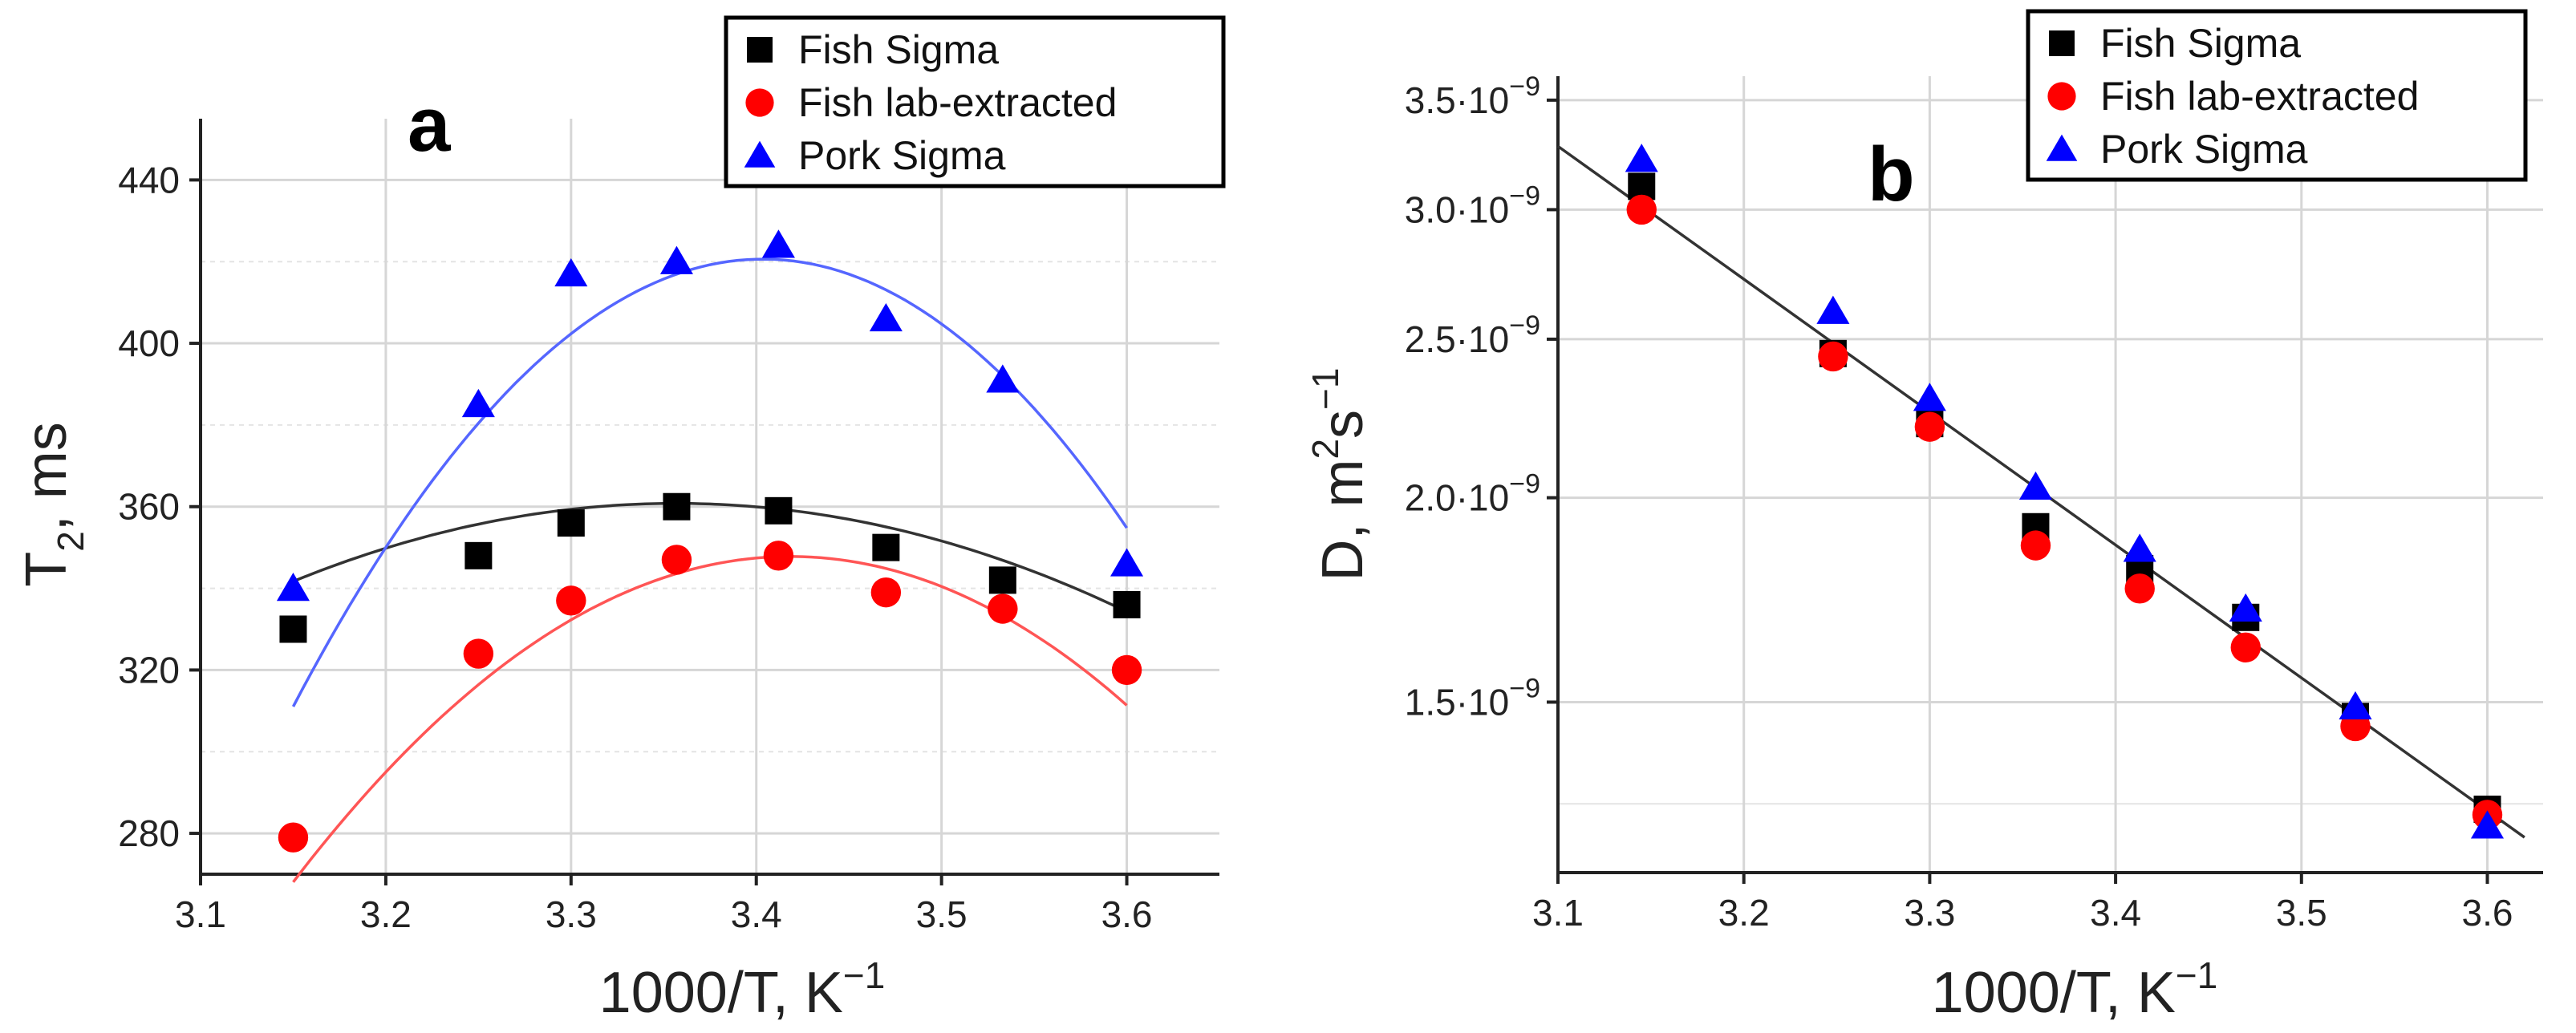 Image resolution: width=2576 pixels, height=1033 pixels. I want to click on panel-b-y-label: D, m2s−1, so click(1339, 474).